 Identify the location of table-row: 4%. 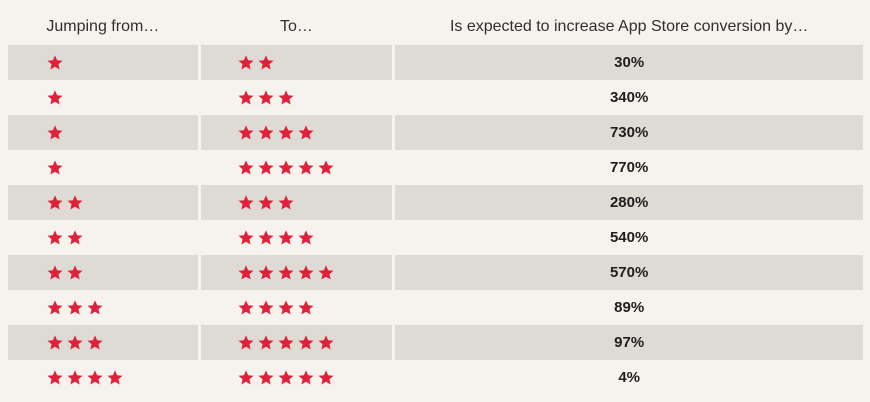
(436, 377).